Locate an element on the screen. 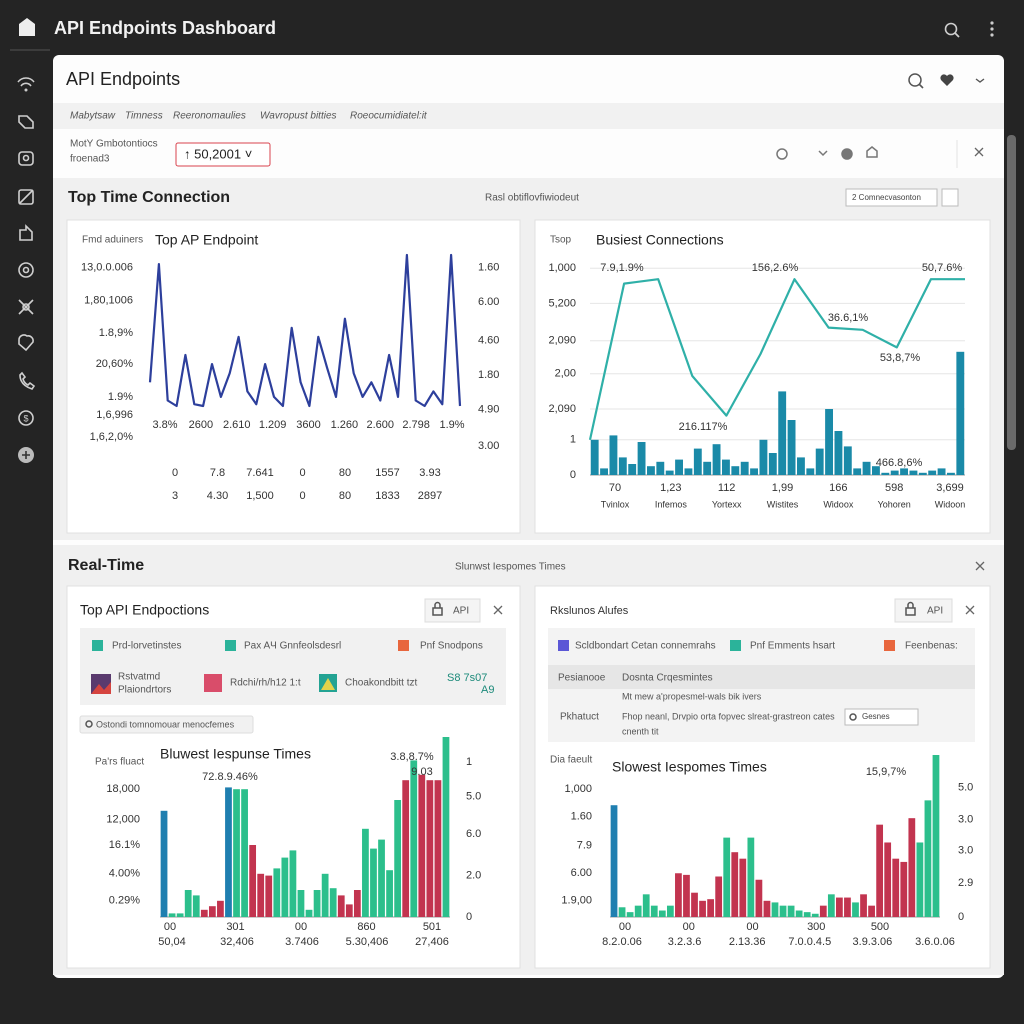 The image size is (1024, 1024). favorite-button is located at coordinates (947, 80).